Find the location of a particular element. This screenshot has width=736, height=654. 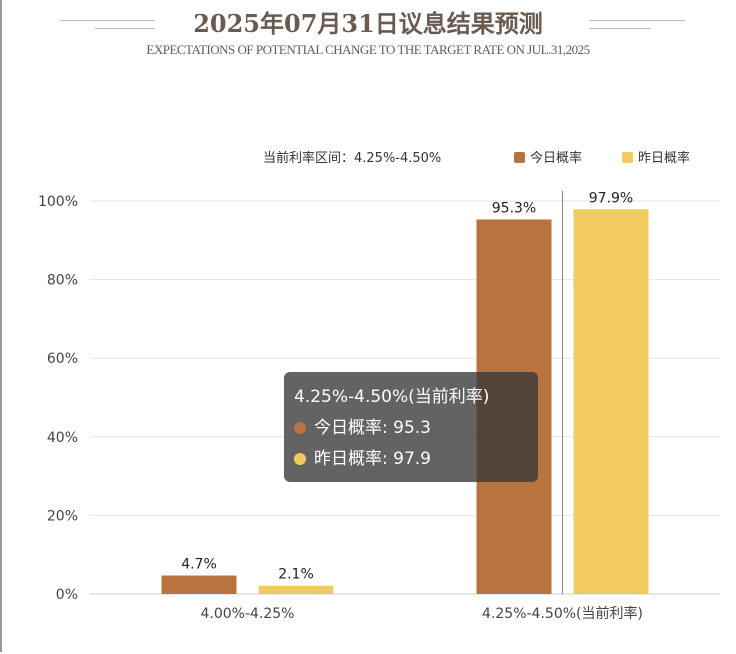

legend-swatch-today is located at coordinates (519, 157).